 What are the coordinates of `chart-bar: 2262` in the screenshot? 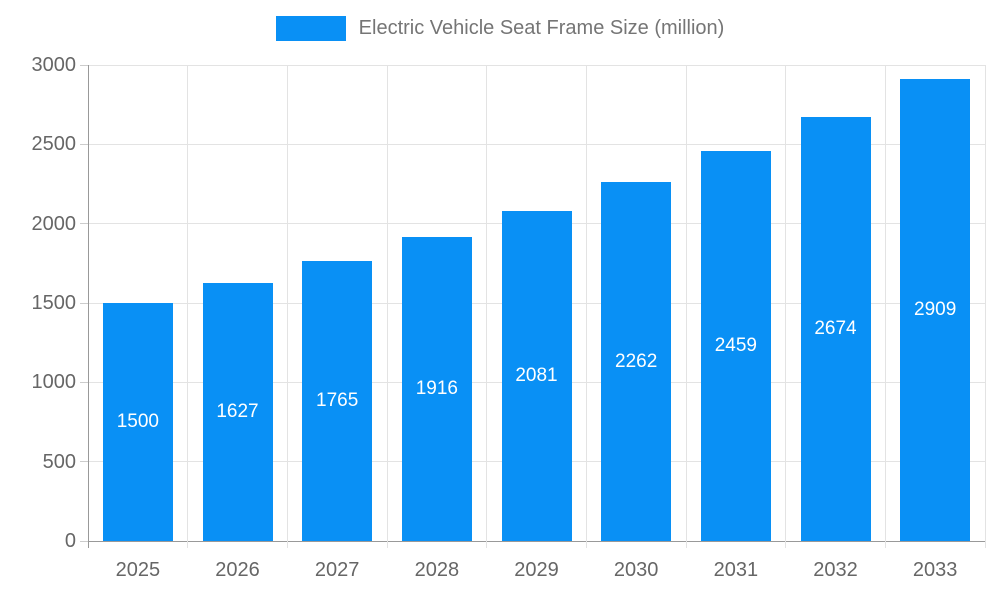 It's located at (636, 361).